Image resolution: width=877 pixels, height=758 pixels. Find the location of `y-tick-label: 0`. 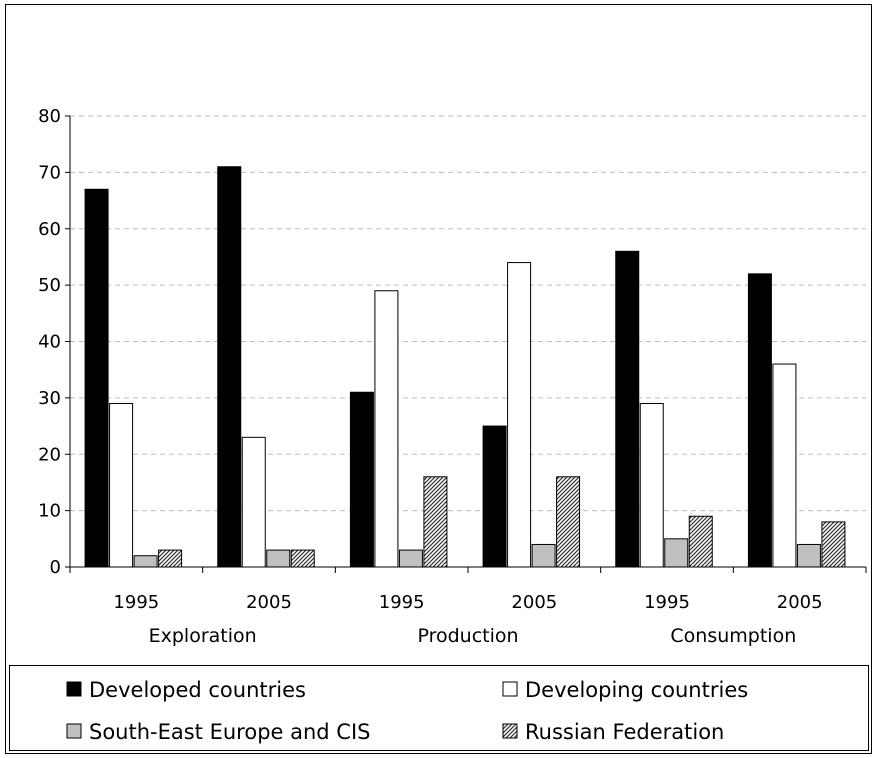

y-tick-label: 0 is located at coordinates (55, 567).